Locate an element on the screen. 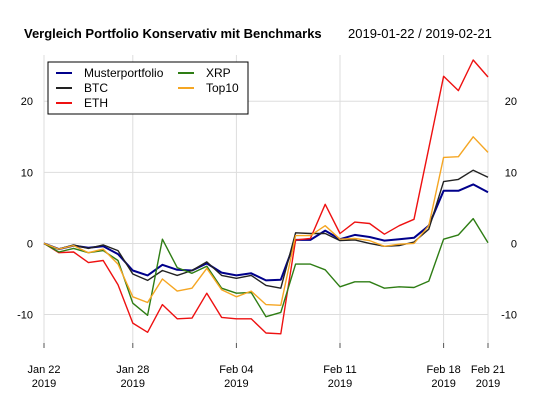  y-tick-label-right-2: 10 is located at coordinates (511, 173).